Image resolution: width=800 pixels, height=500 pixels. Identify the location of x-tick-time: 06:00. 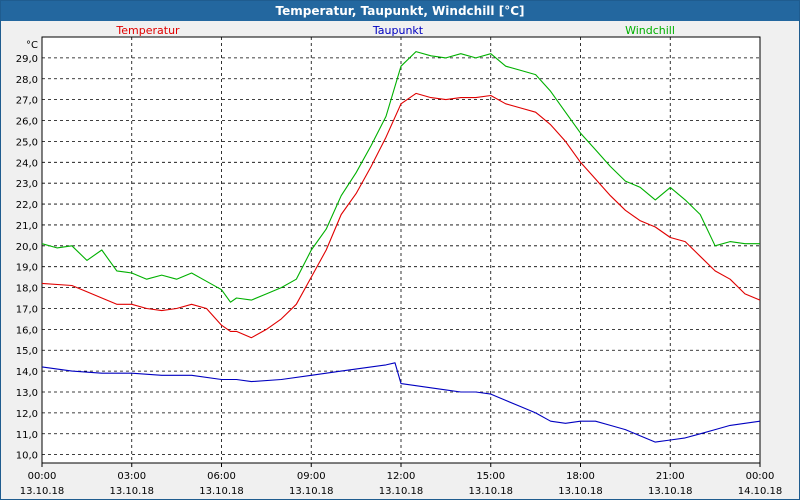
(221, 476).